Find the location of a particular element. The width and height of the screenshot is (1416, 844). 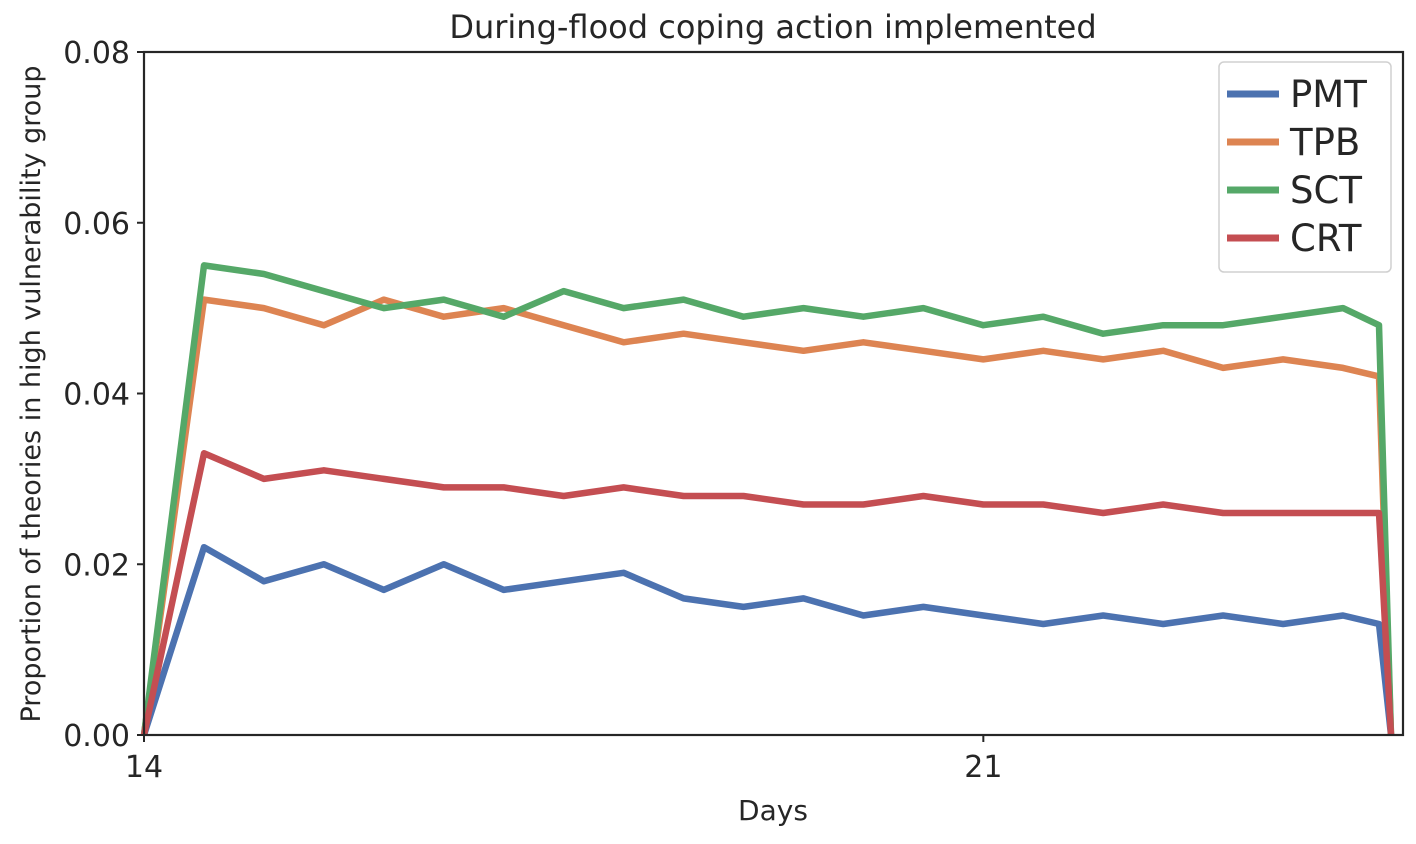

y-tick-label: 0.08 is located at coordinates (96, 53).